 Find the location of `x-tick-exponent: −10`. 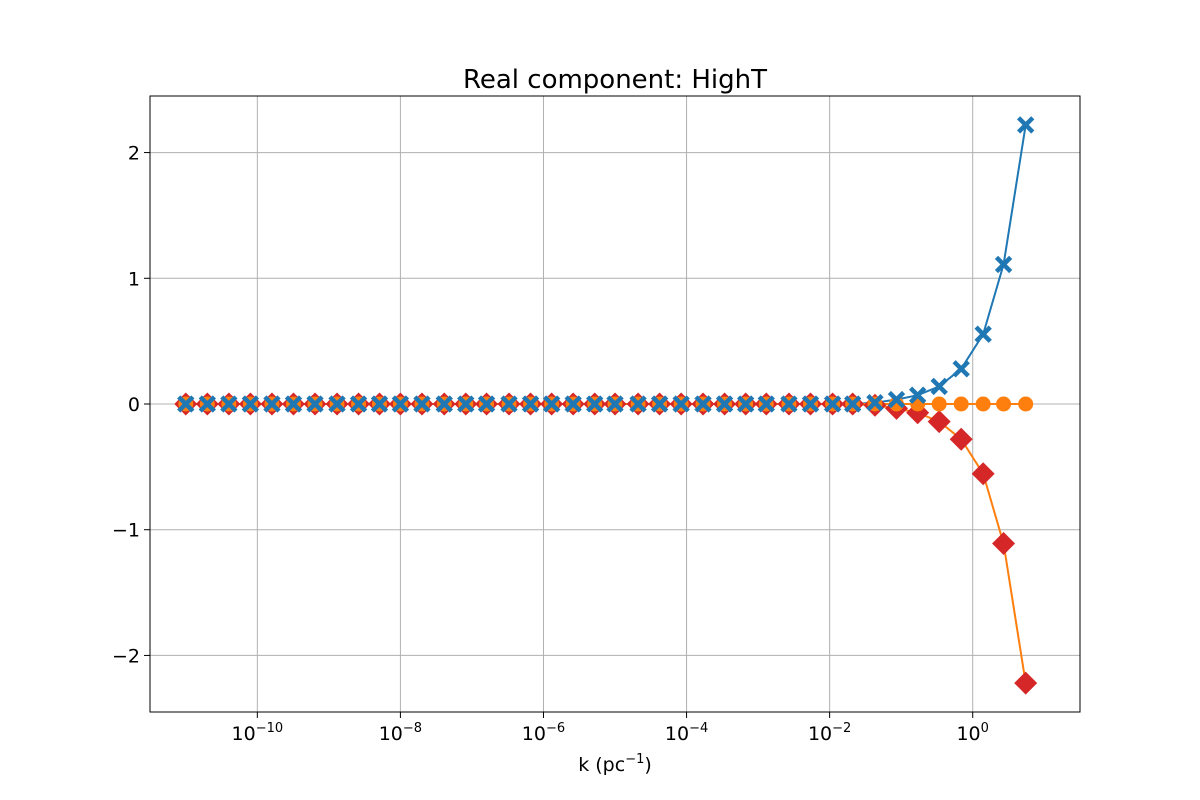

x-tick-exponent: −10 is located at coordinates (269, 728).